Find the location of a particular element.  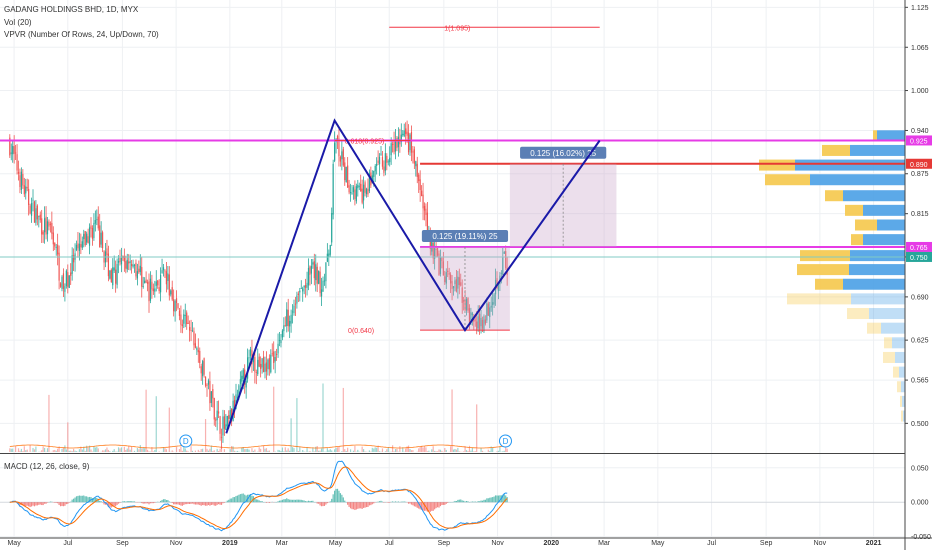

macd-legend: MACD (12, 26, close, 9) is located at coordinates (46, 466).